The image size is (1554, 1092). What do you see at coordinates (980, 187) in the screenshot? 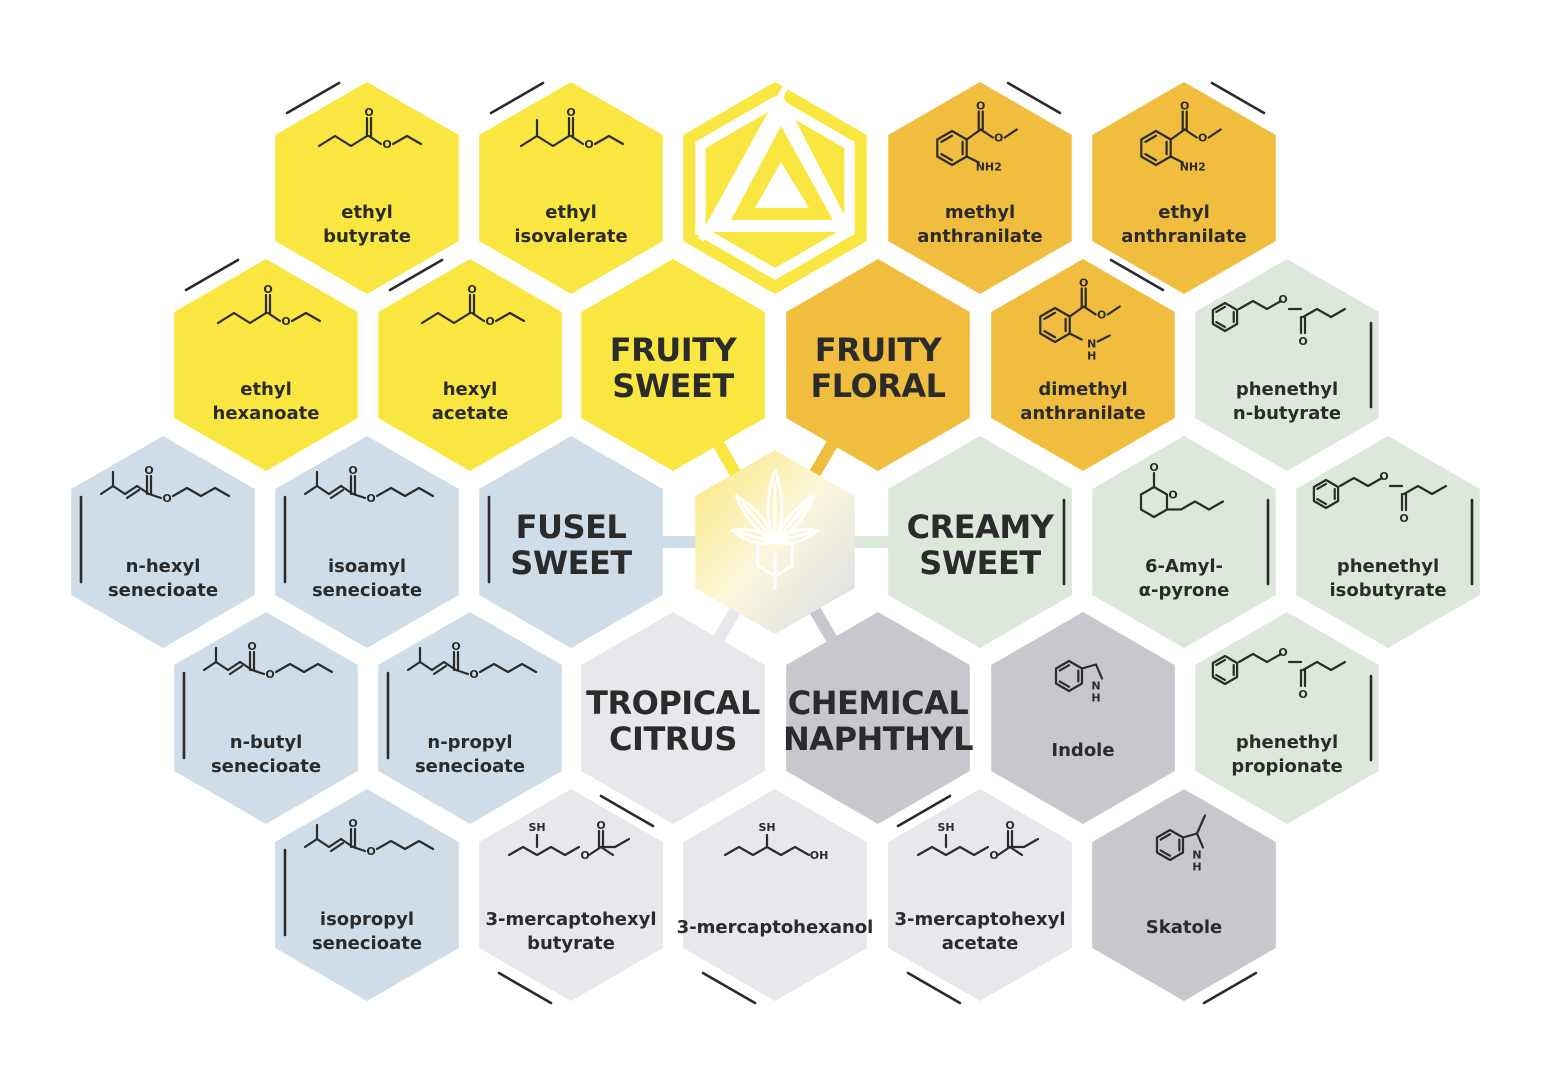
I see `compound-methyl-anthranilate: O O NH2 methyl anthranilate` at bounding box center [980, 187].